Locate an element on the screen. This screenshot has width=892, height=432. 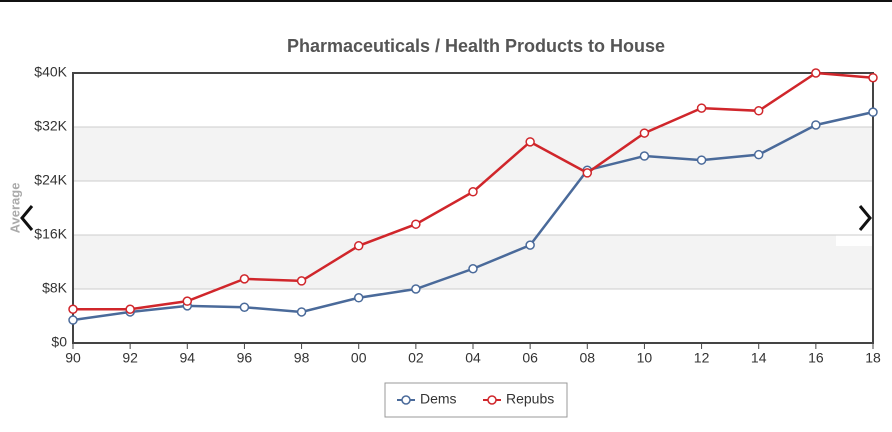
next-arrow is located at coordinates (865, 218).